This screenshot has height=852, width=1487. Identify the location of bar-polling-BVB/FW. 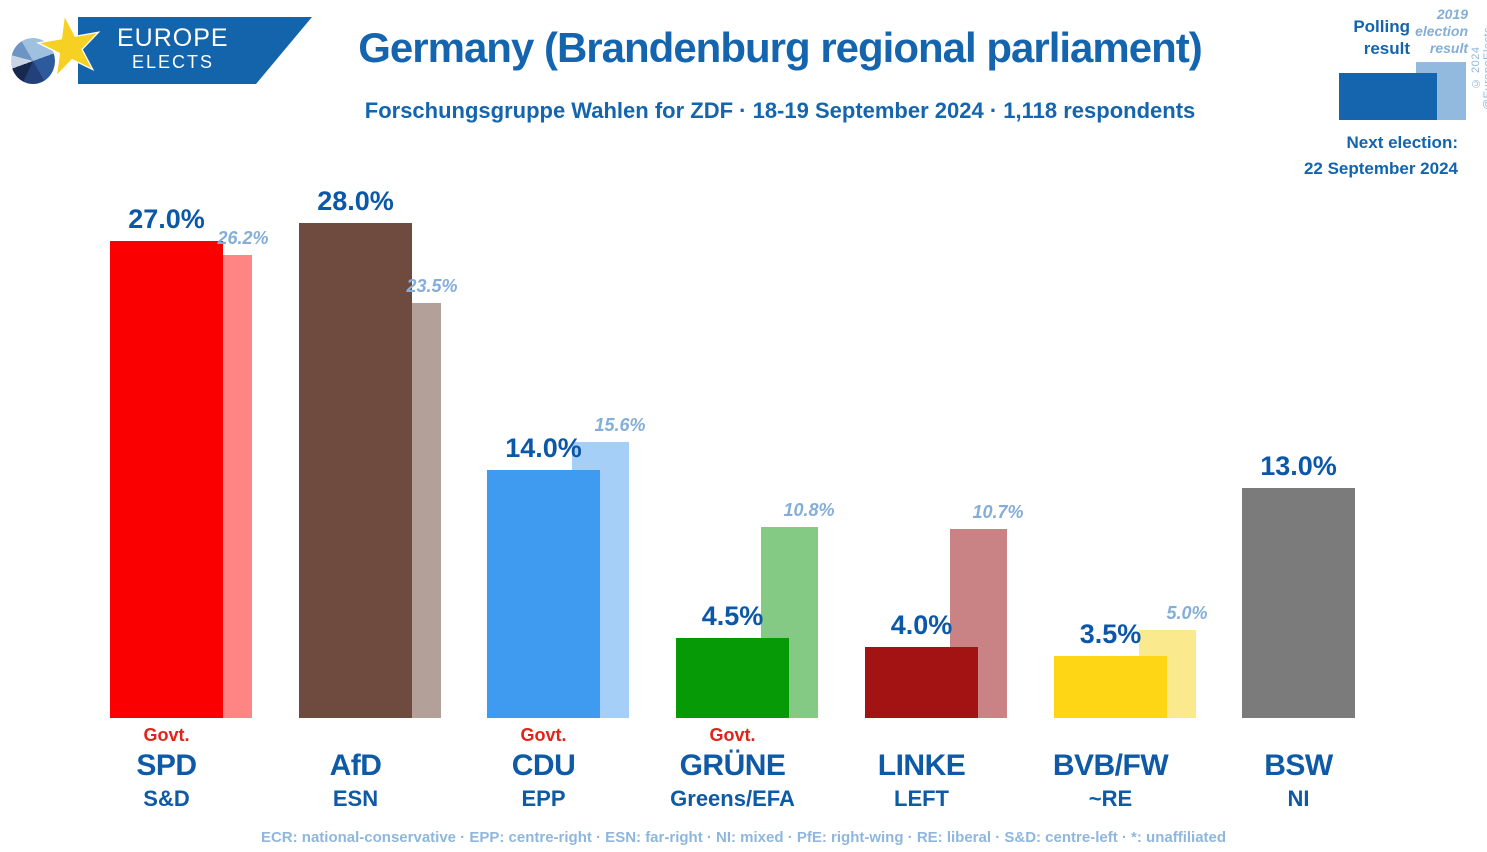
(1110, 687).